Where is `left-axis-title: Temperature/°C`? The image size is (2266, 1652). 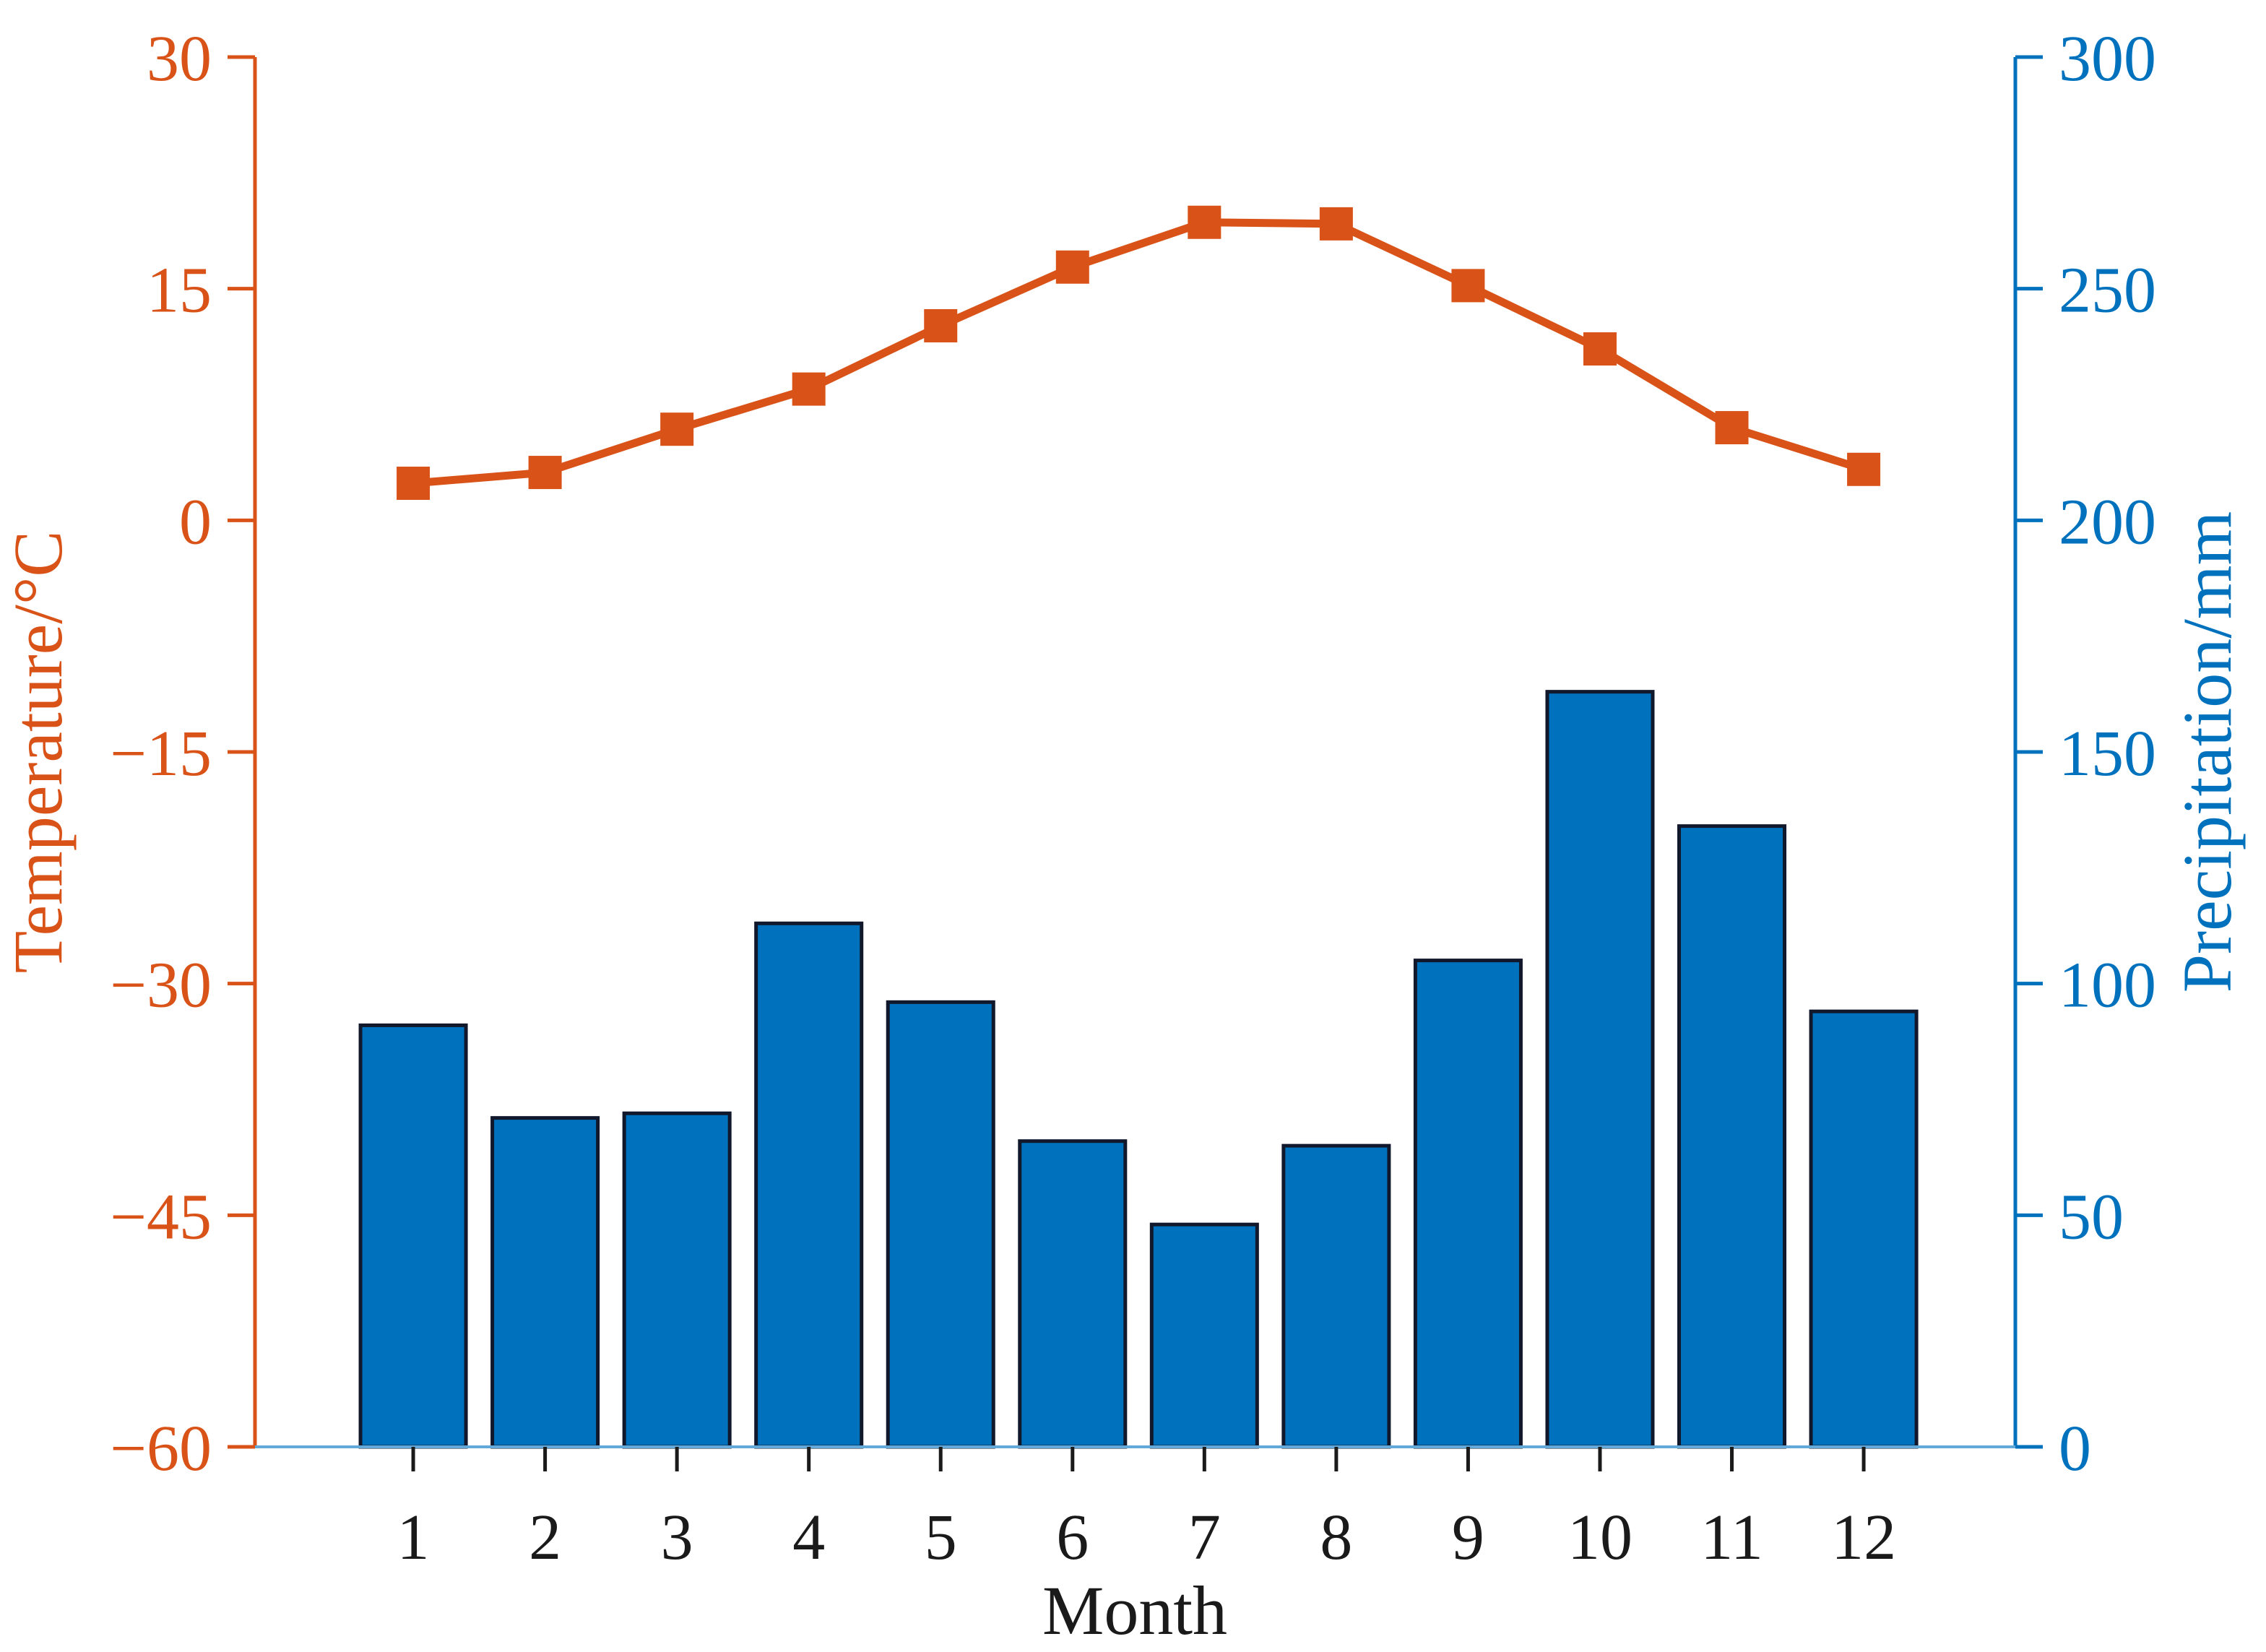 left-axis-title: Temperature/°C is located at coordinates (38, 752).